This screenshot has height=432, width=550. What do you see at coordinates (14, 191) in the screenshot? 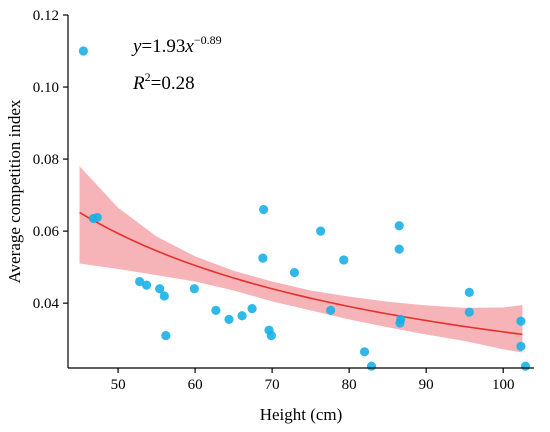
I see `y-axis-label: Average competition index` at bounding box center [14, 191].